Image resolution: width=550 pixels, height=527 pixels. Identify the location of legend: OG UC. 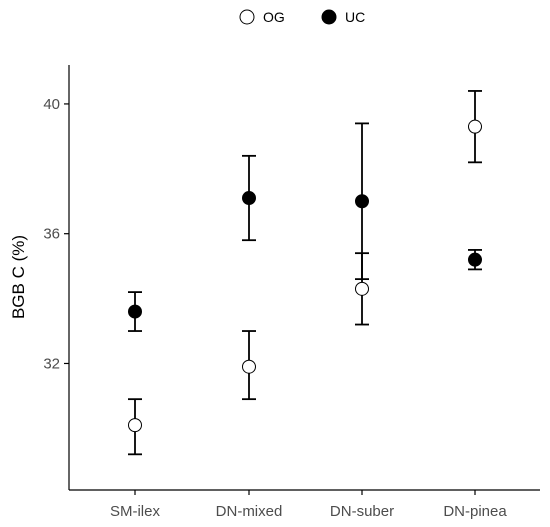
(302, 17).